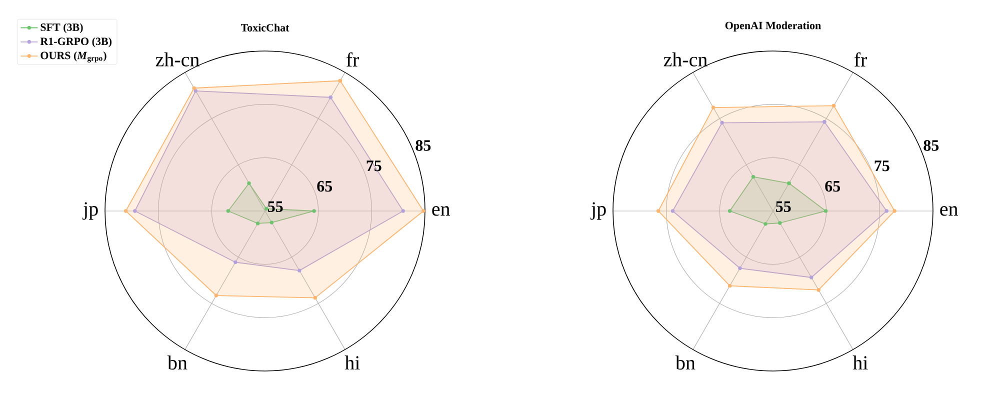 The width and height of the screenshot is (997, 399). I want to click on legend-label: R1-GRPO (3B), so click(76, 42).